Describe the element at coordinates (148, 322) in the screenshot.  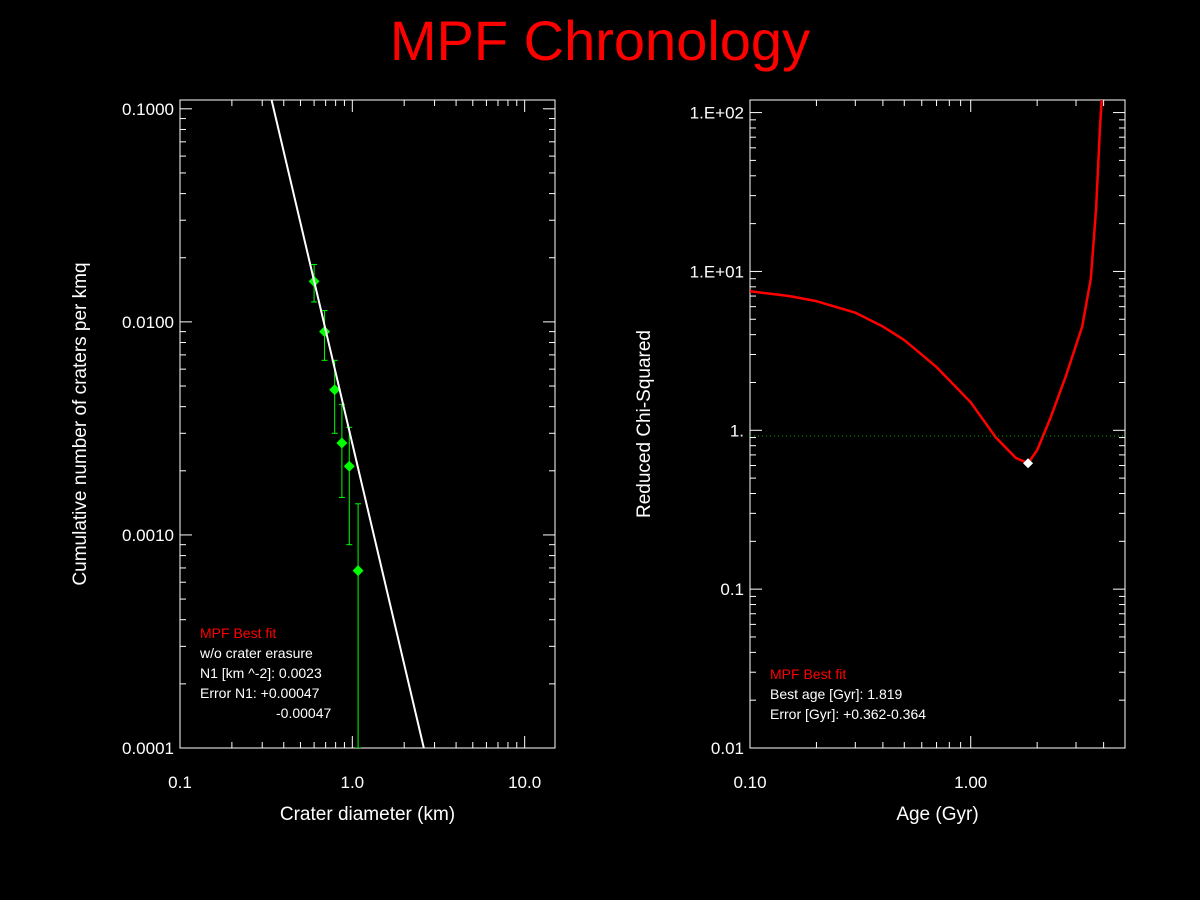
I see `panel-1-y-tick-label: 0.0100` at that location.